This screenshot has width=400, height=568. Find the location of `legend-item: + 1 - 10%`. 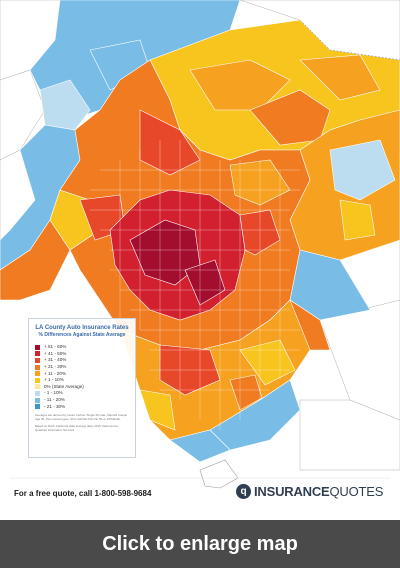

legend-item: + 1 - 10% is located at coordinates (82, 380).